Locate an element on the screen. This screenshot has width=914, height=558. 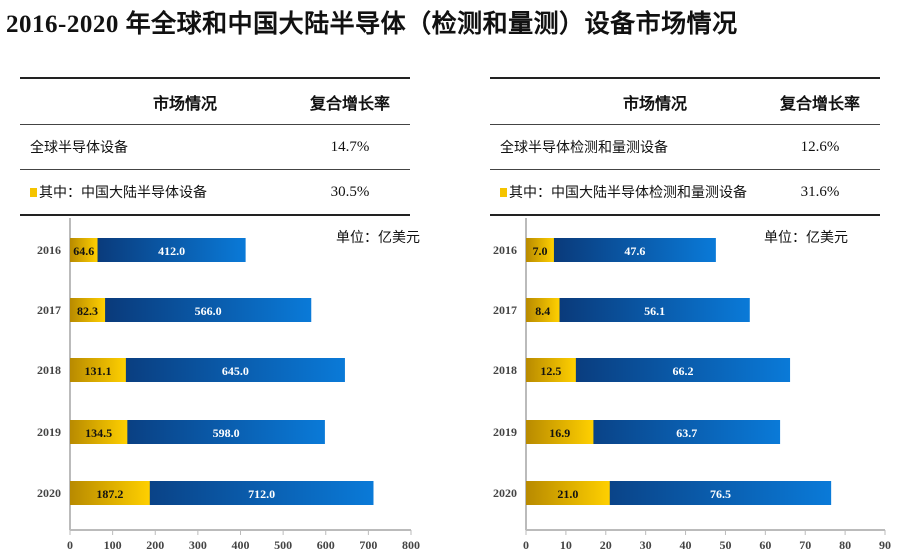
data-label-global: 76.5 is located at coordinates (720, 494).